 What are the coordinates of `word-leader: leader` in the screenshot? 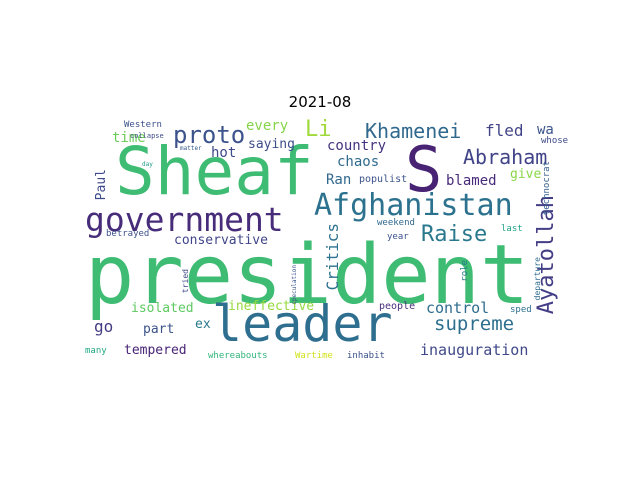 It's located at (302, 324).